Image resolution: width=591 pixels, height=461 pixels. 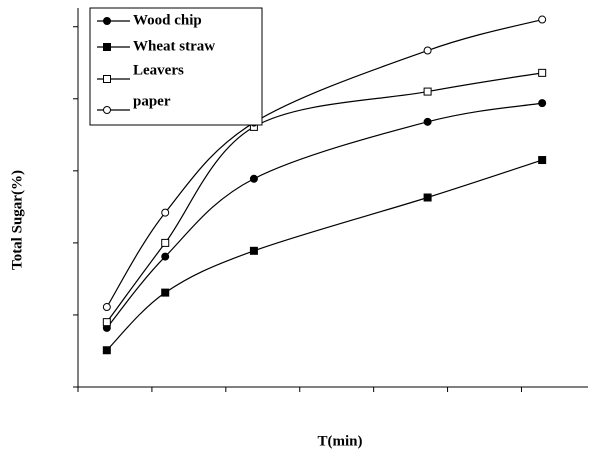 I want to click on legend-box, so click(x=176, y=66).